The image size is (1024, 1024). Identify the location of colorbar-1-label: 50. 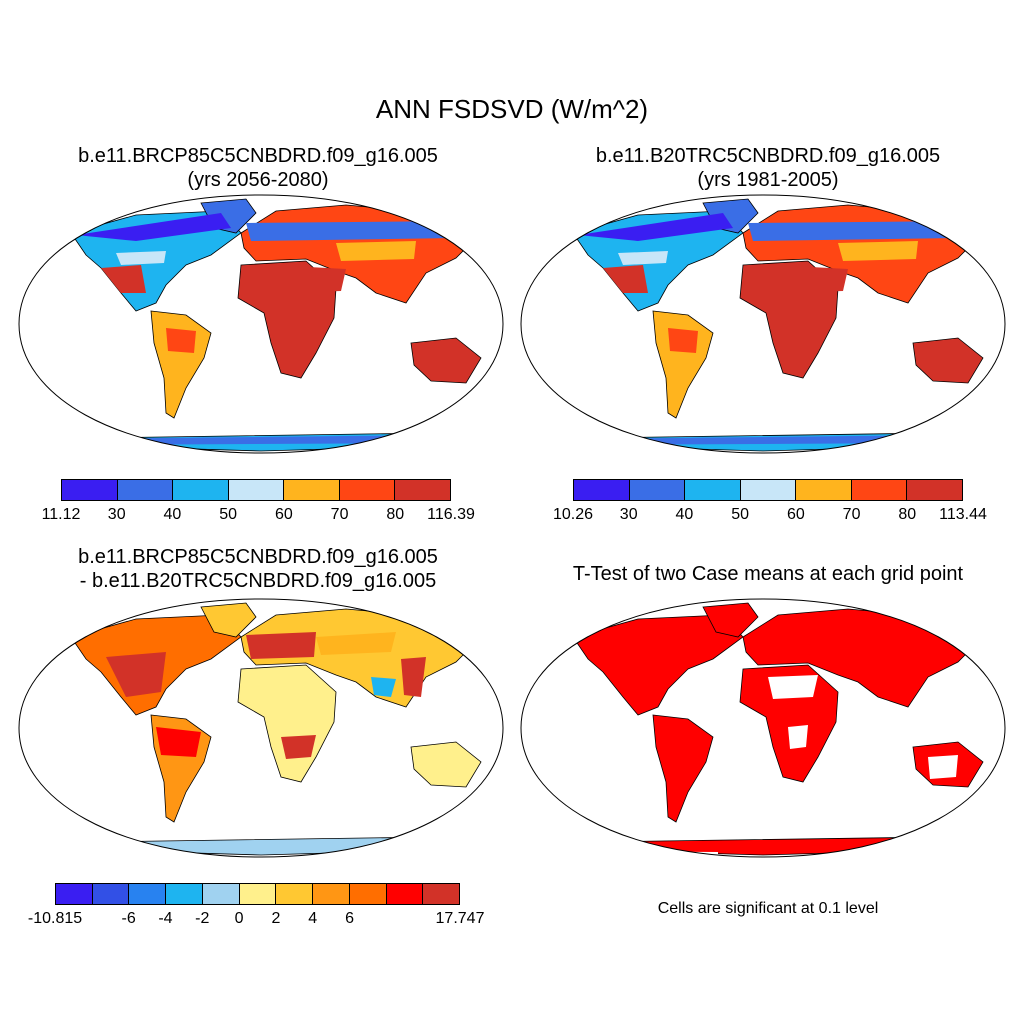
(228, 514).